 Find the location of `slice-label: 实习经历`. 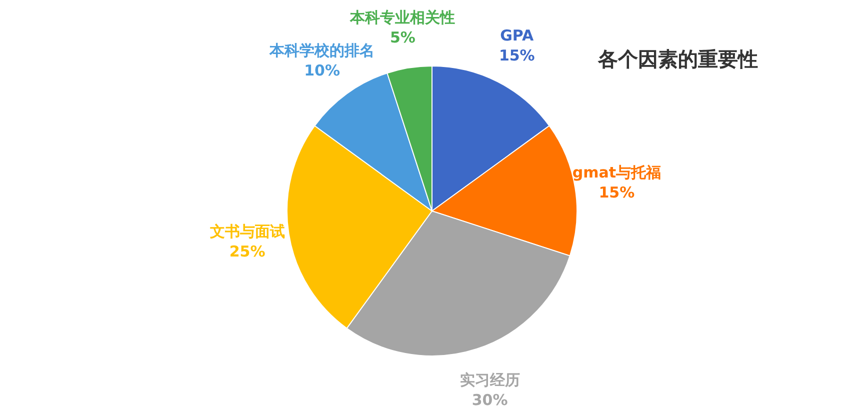

slice-label: 实习经历 is located at coordinates (490, 379).